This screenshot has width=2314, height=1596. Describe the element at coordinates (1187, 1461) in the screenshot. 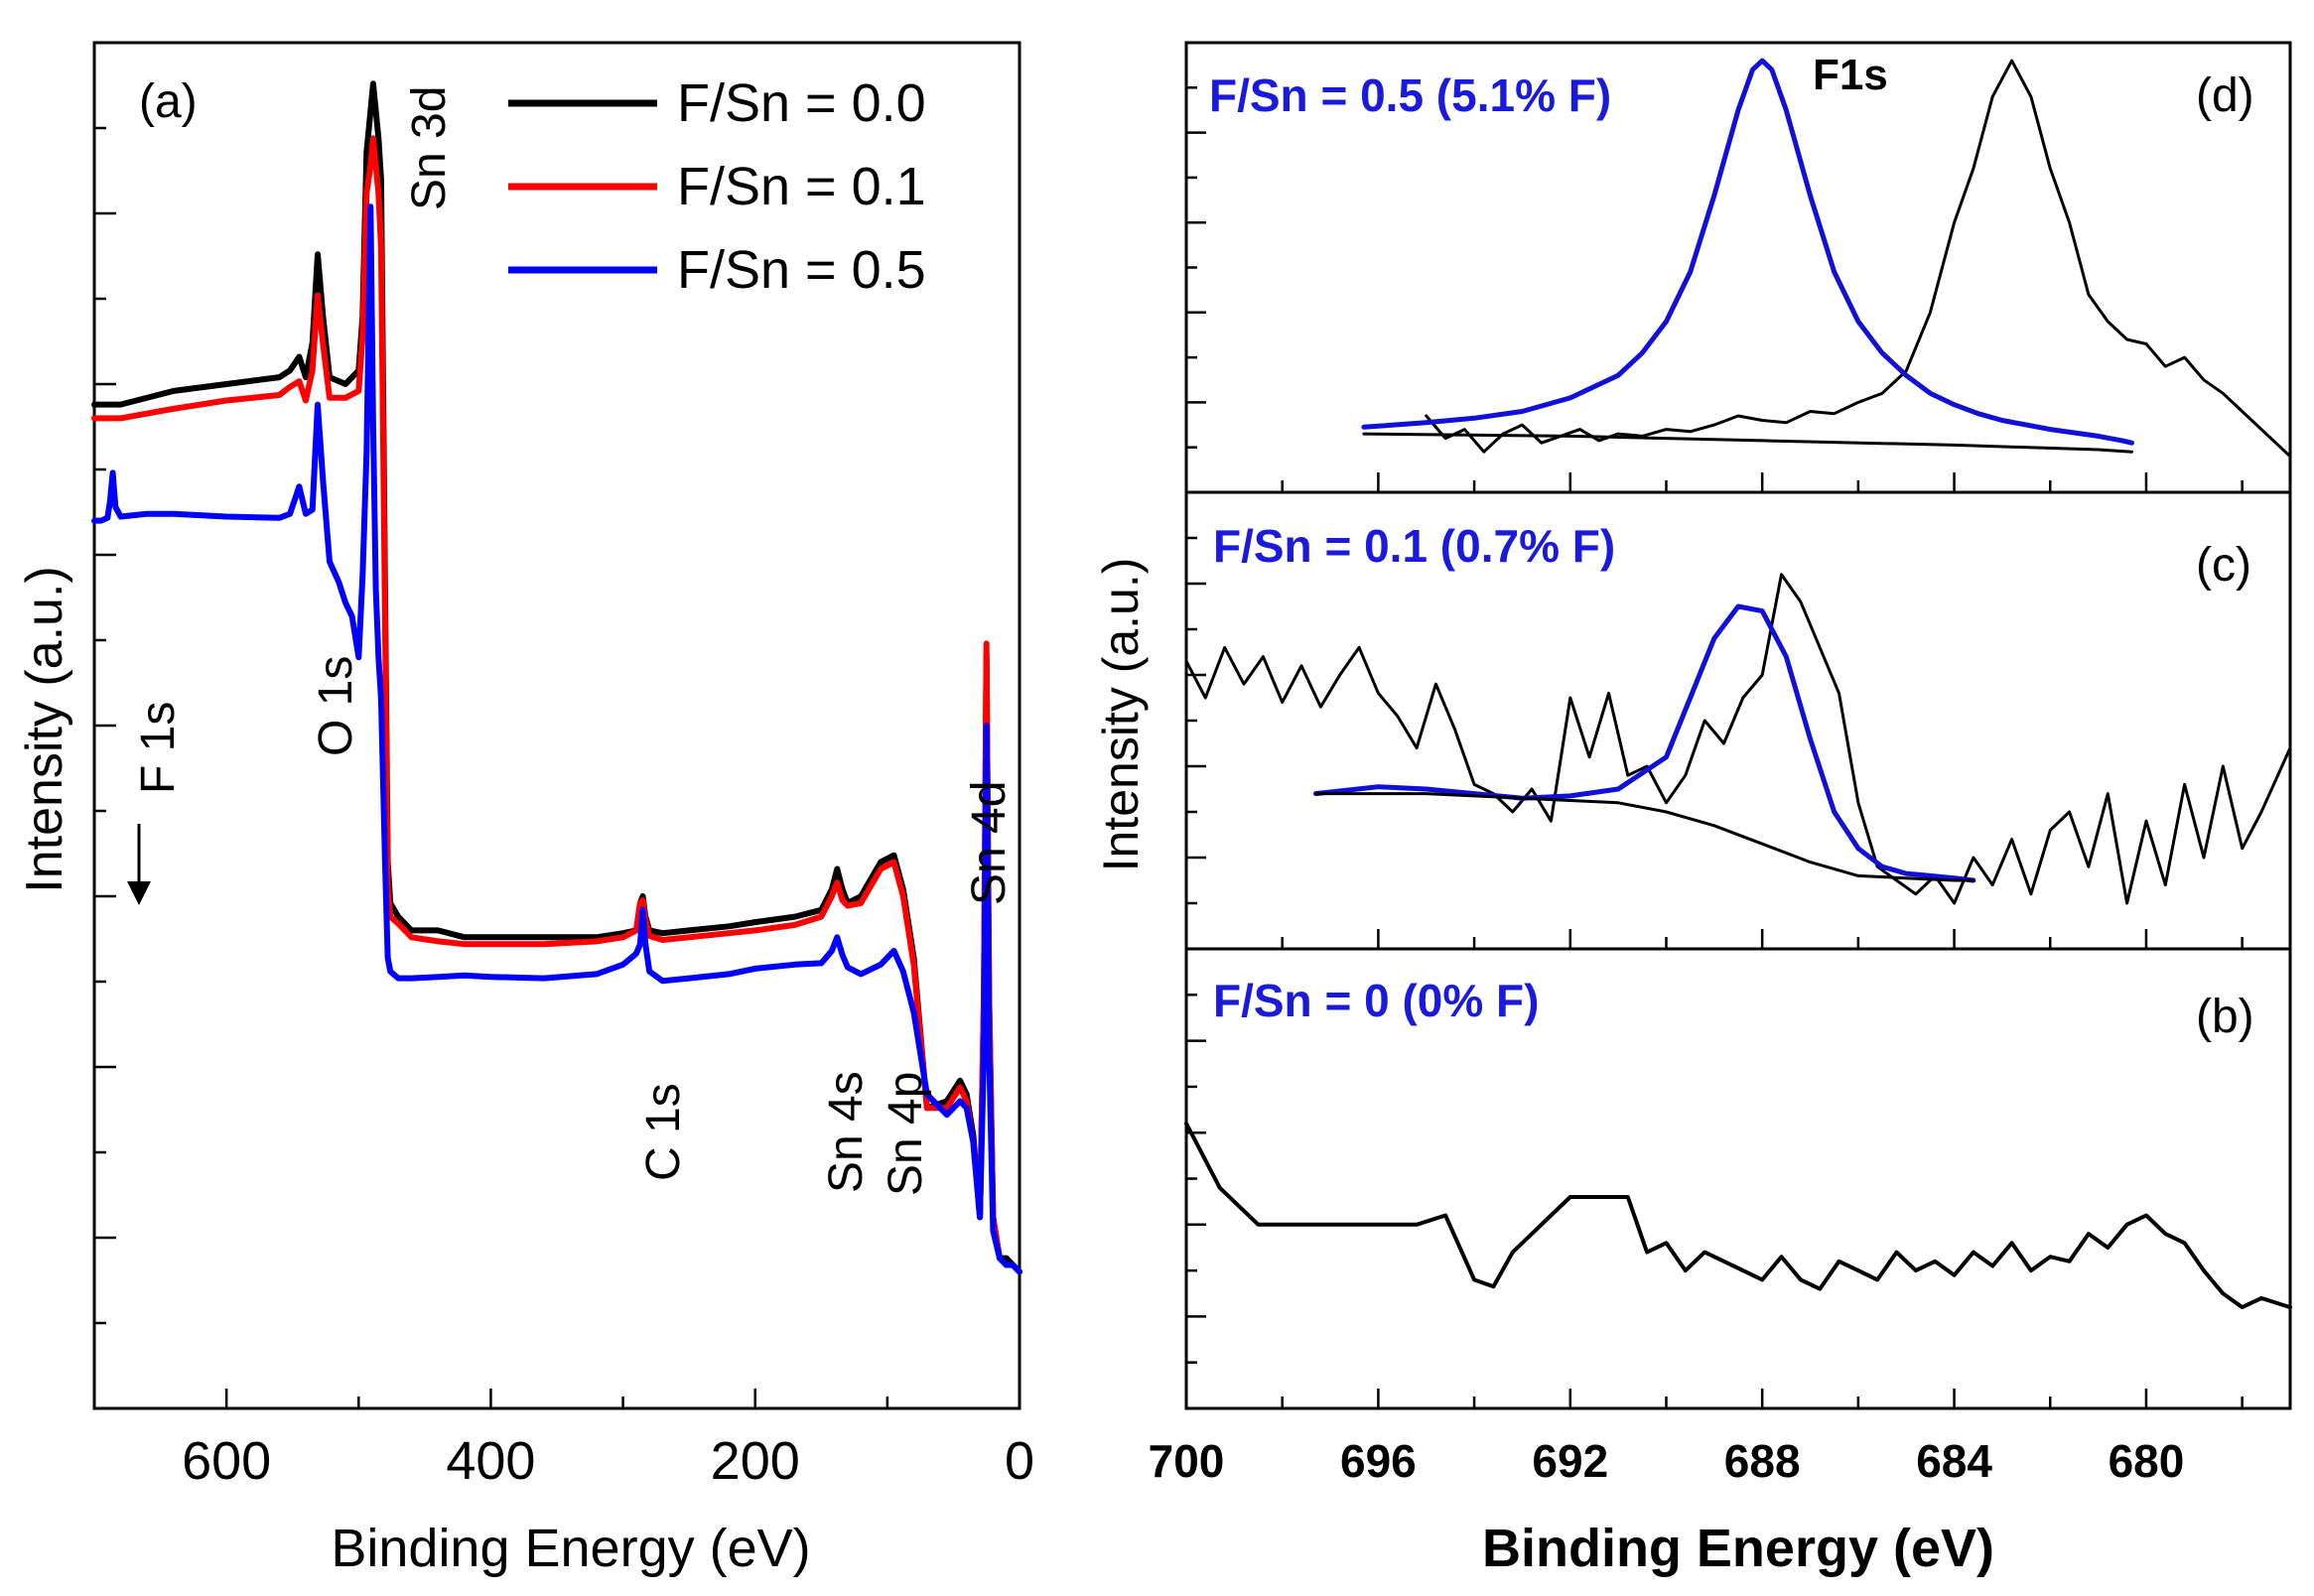

I see `panels-bcd-x-tick-label: 700` at that location.